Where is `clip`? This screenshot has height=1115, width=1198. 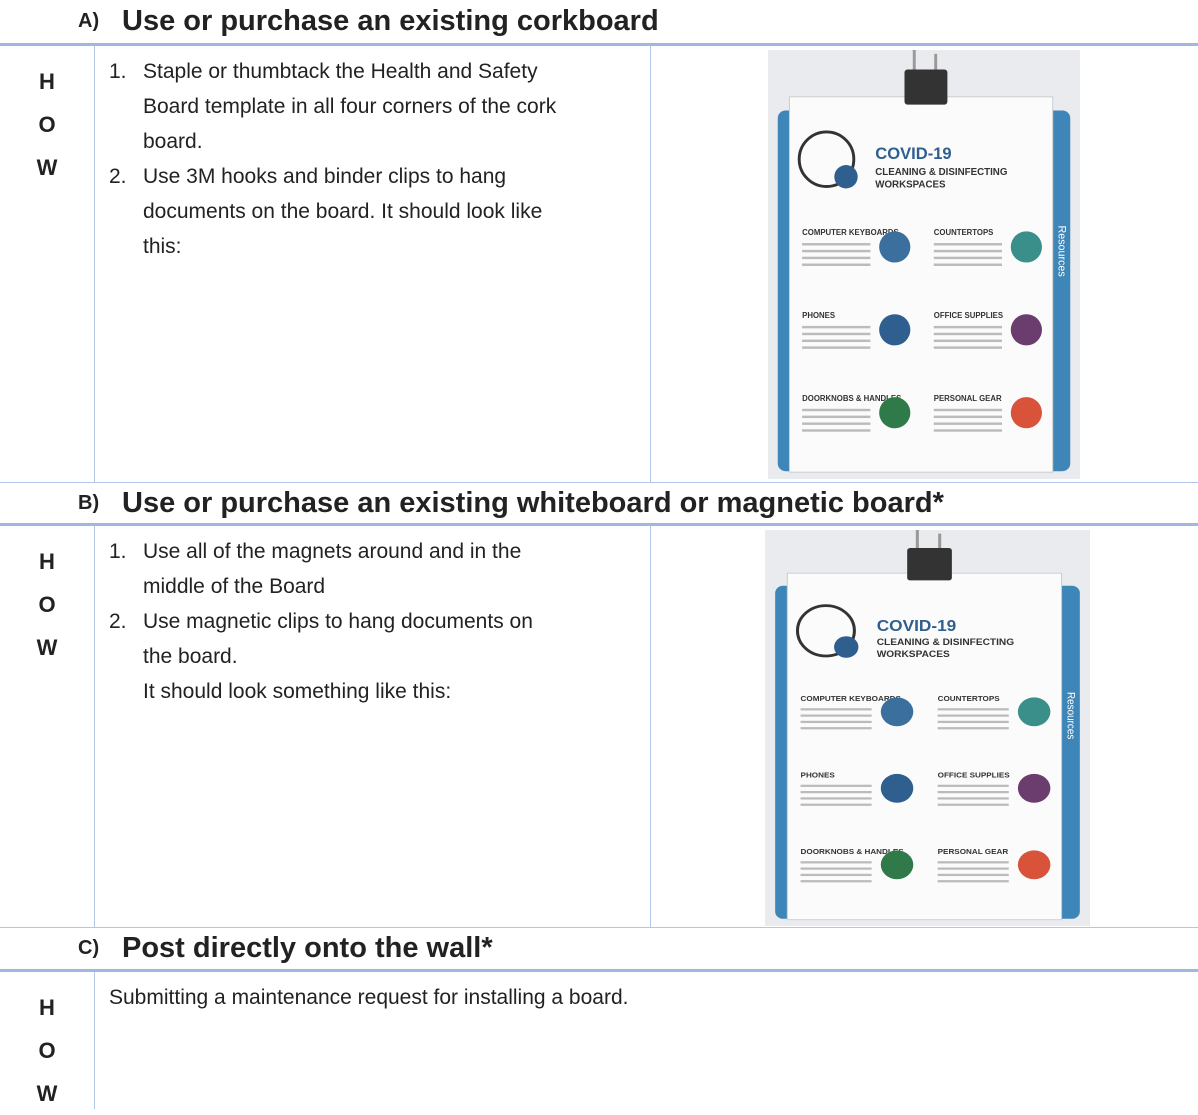 clip is located at coordinates (926, 87).